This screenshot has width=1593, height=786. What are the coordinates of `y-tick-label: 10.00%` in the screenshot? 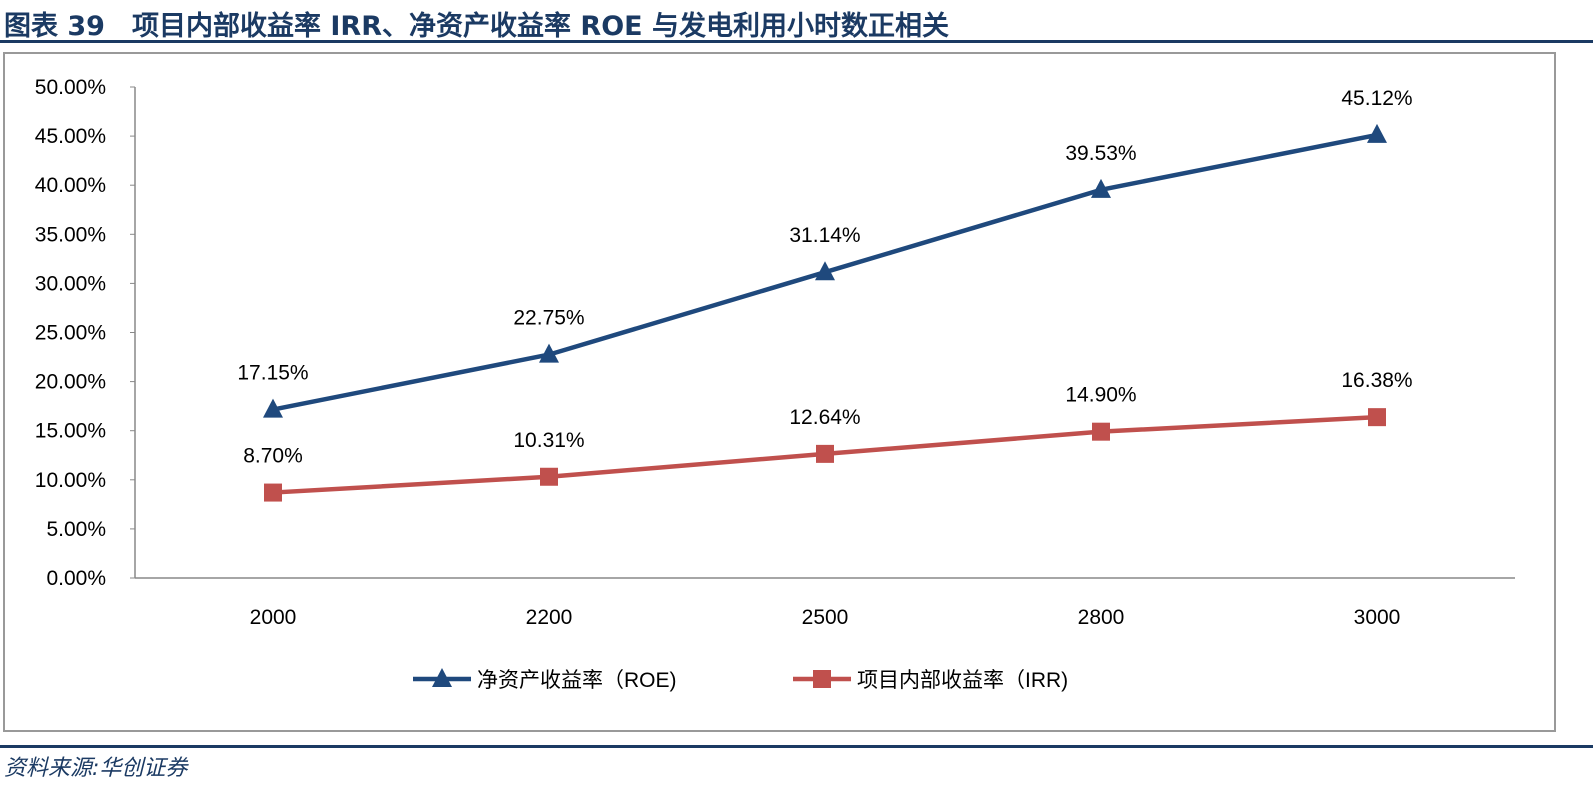 It's located at (70, 480).